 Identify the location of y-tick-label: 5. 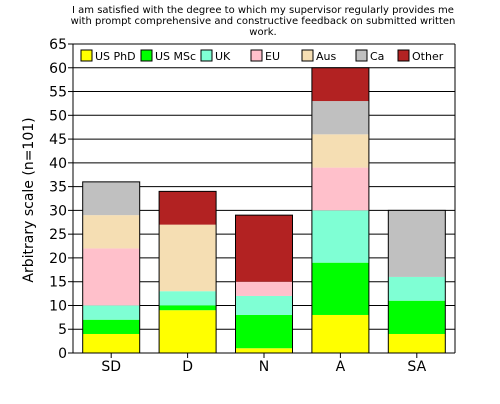
(62, 330).